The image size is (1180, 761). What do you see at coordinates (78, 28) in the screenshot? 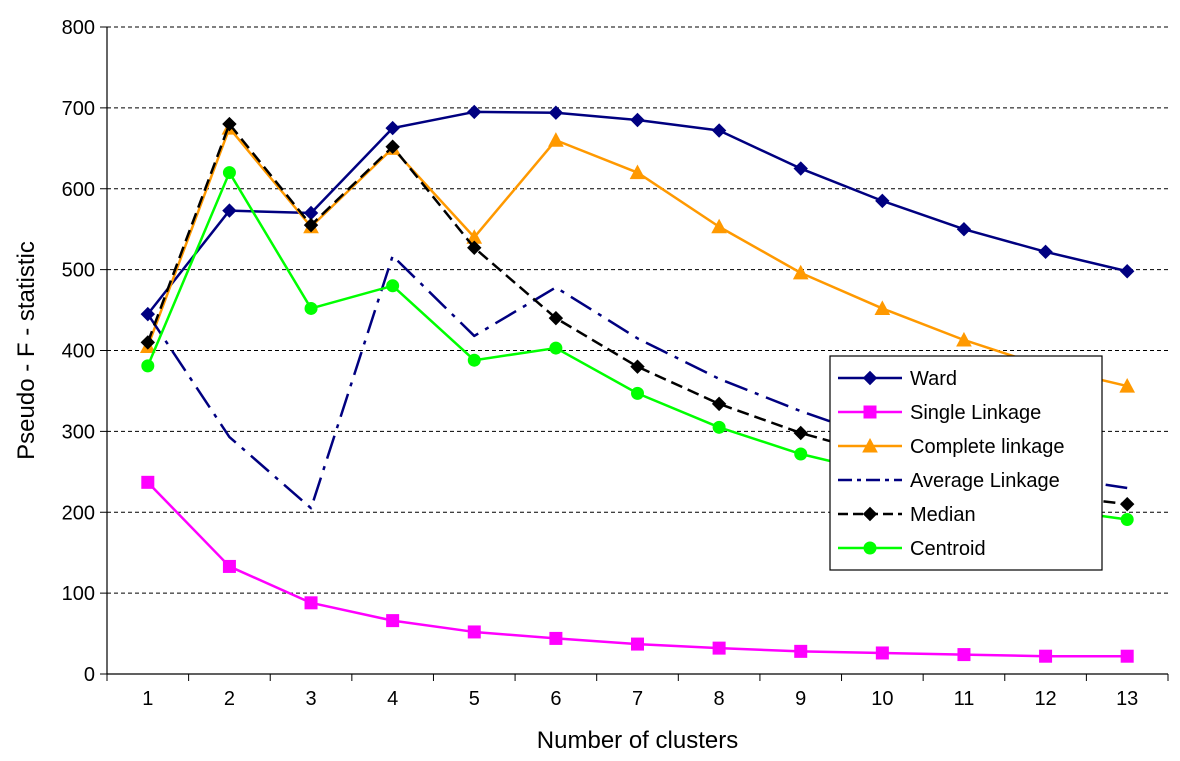
I see `y-tick-label: 800` at bounding box center [78, 28].